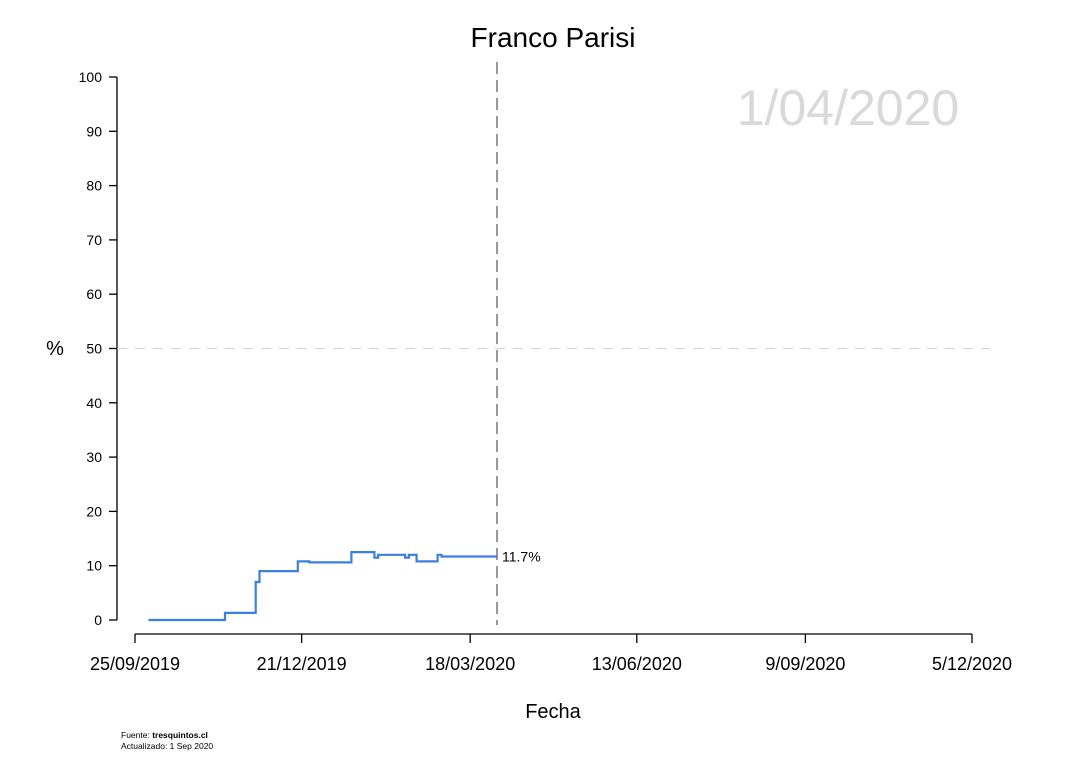 The height and width of the screenshot is (776, 1068). I want to click on y-tick-label: 100, so click(91, 77).